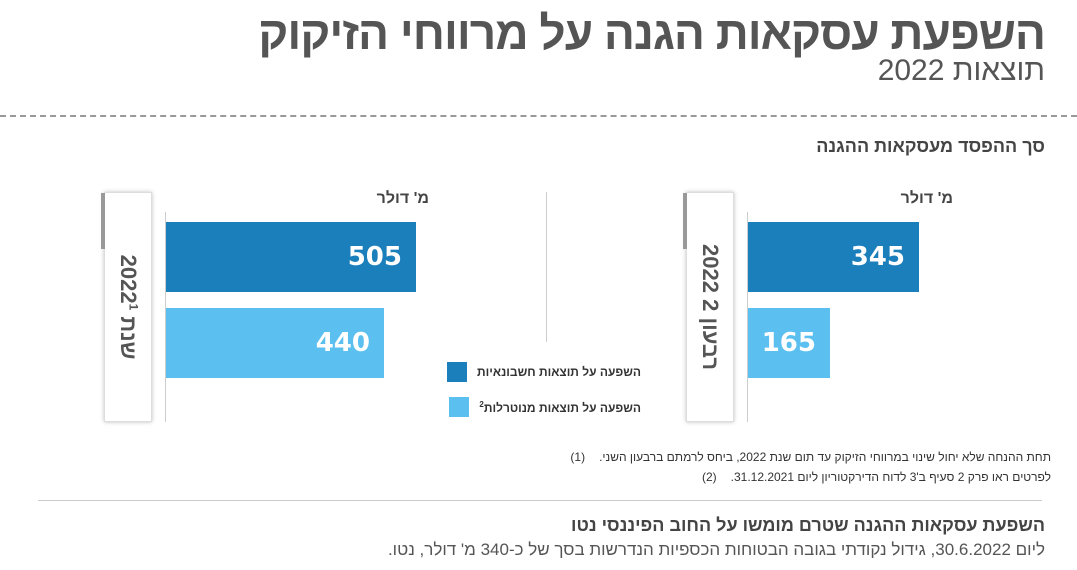 The width and height of the screenshot is (1077, 570). I want to click on bar-year-neutralized: 440, so click(275, 343).